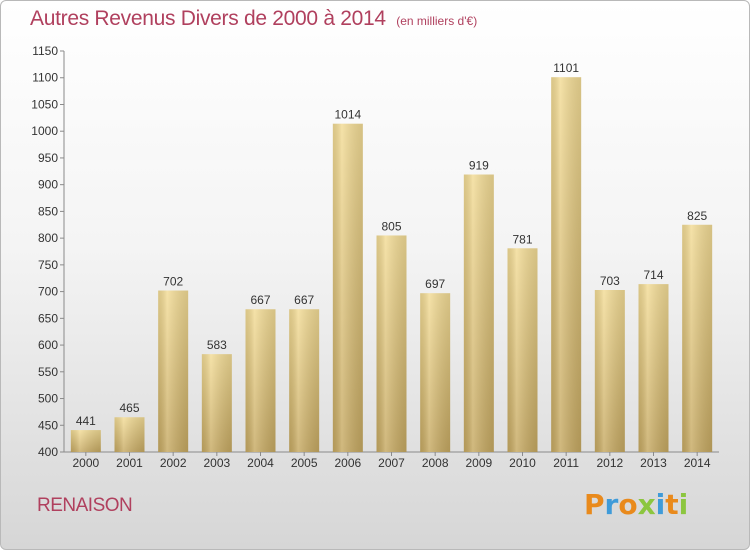  What do you see at coordinates (173, 282) in the screenshot?
I see `bar-value-label: 702` at bounding box center [173, 282].